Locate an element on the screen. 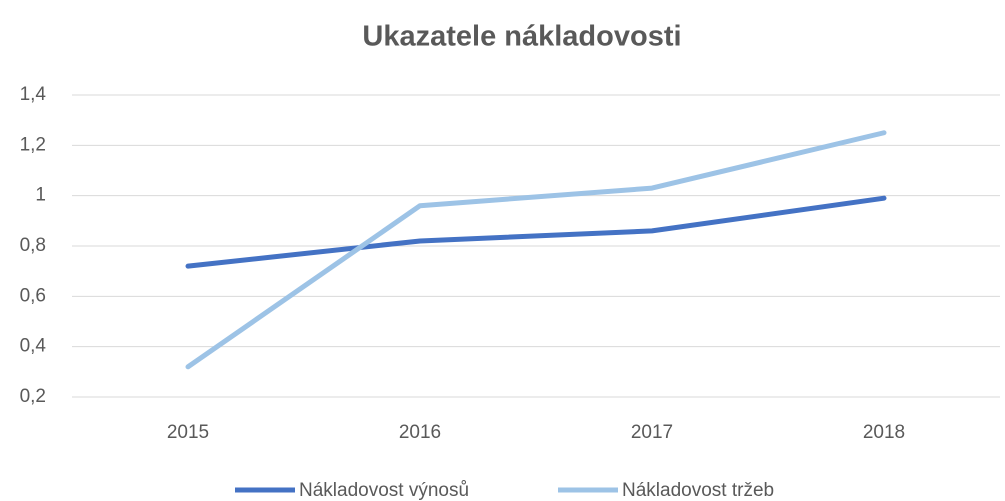 The height and width of the screenshot is (501, 1005). x-tick-label: 2016 is located at coordinates (420, 432).